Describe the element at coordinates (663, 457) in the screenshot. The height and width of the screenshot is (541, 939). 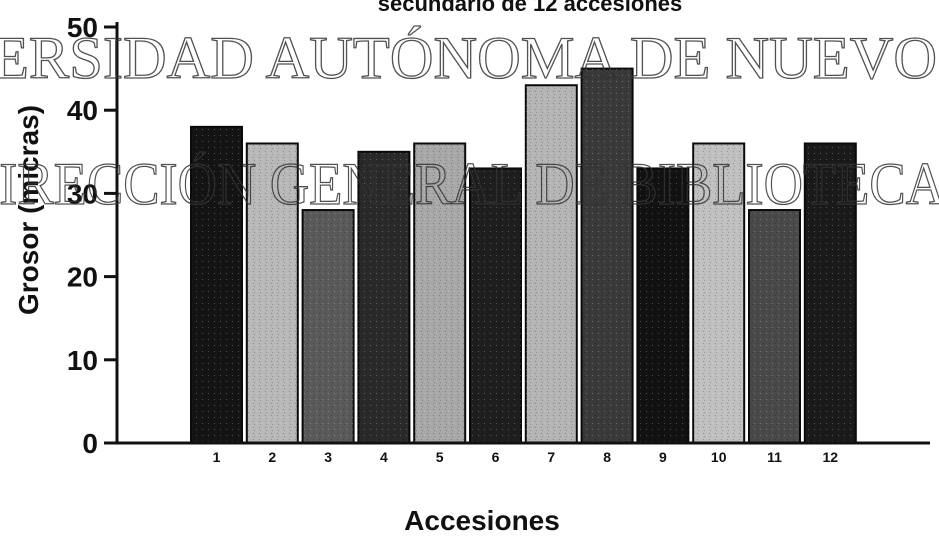
I see `x-tick-label-9: 9` at that location.